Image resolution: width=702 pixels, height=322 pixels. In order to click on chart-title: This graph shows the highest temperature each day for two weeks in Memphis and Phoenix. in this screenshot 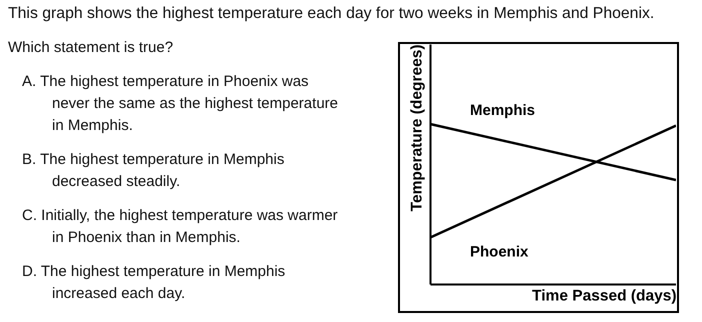, I will do `click(331, 14)`.